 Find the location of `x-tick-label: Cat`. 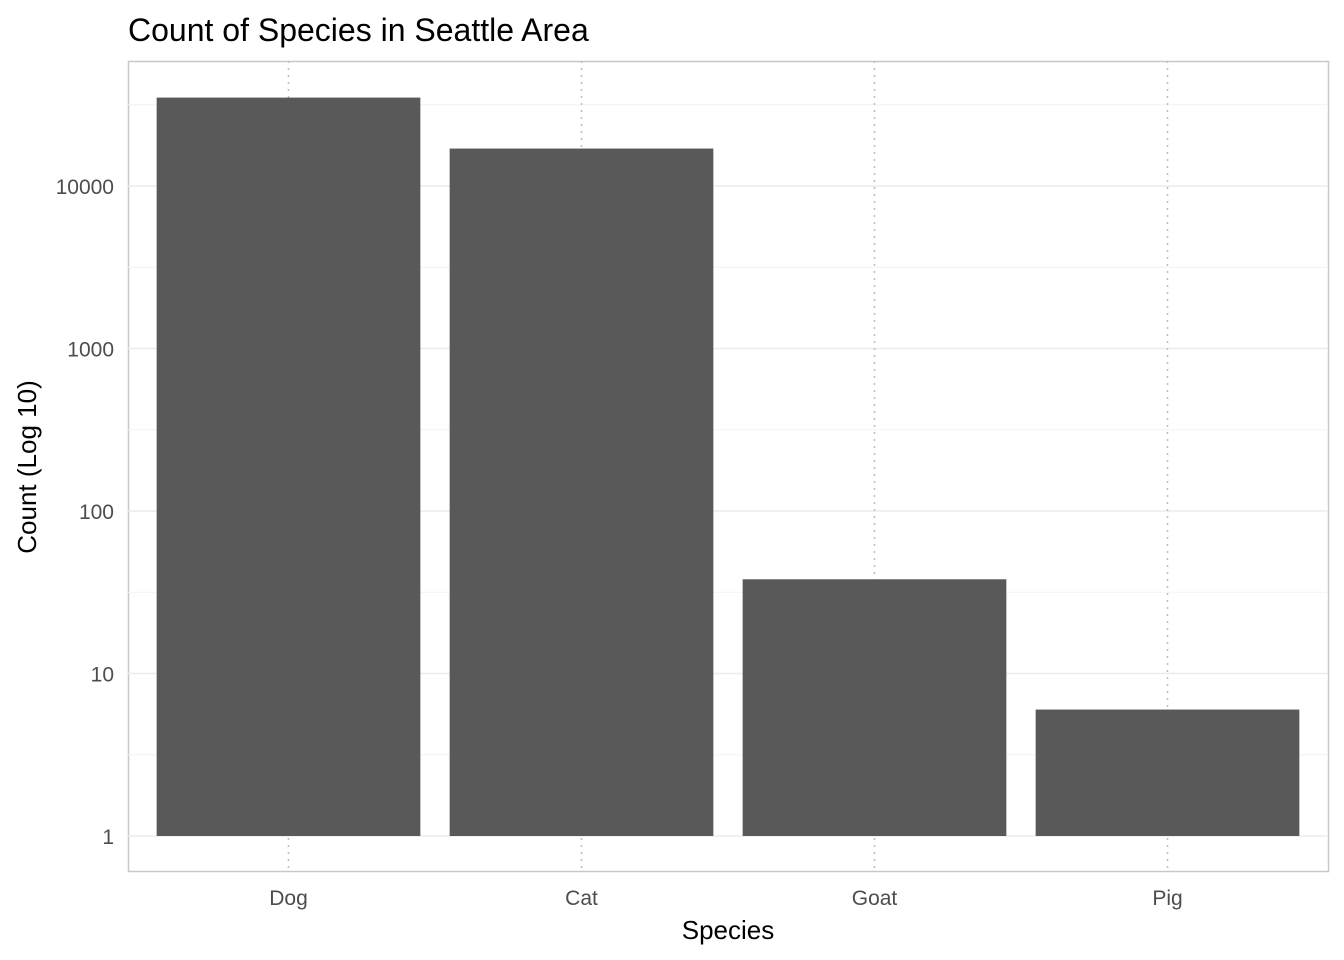

x-tick-label: Cat is located at coordinates (581, 898).